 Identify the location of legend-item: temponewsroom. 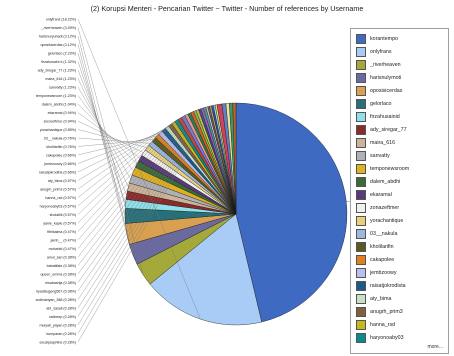
(382, 168).